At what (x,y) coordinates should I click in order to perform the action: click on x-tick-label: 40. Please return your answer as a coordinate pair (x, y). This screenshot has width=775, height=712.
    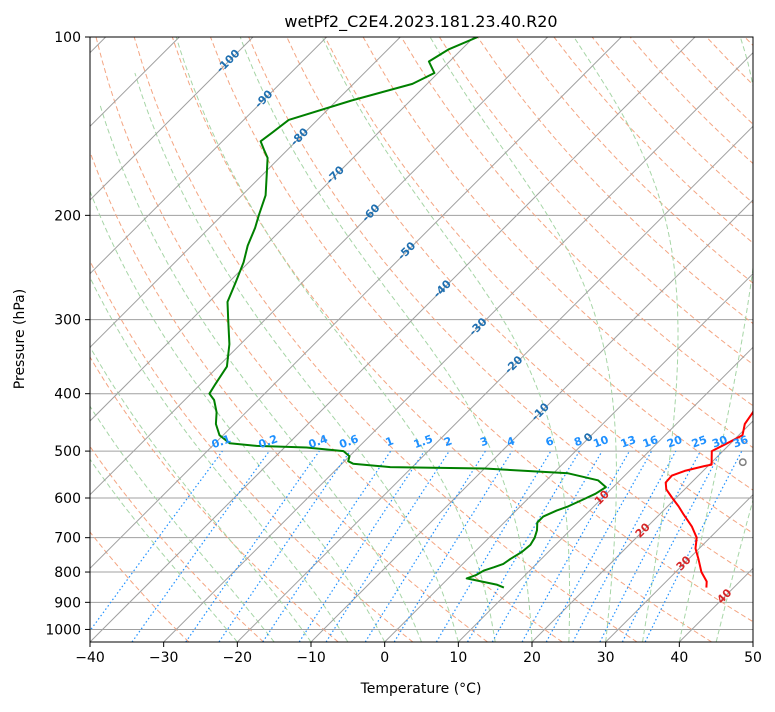
    Looking at the image, I should click on (679, 658).